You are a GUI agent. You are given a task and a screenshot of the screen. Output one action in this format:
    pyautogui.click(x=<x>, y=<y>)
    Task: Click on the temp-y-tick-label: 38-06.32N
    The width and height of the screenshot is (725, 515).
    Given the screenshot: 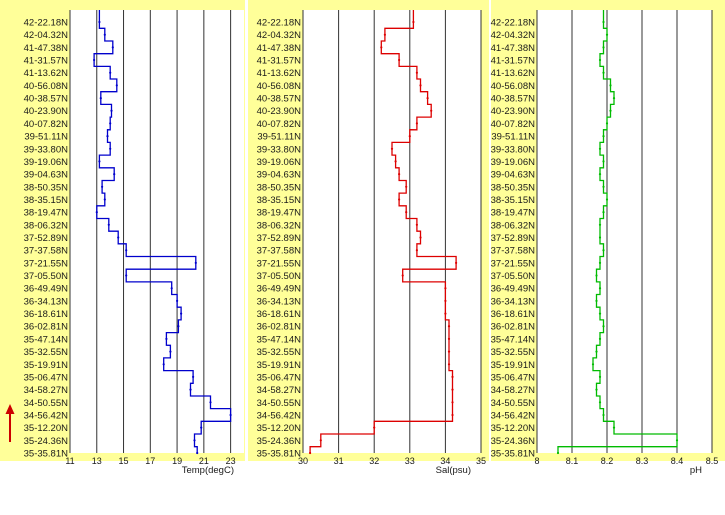 What is the action you would take?
    pyautogui.click(x=46, y=225)
    